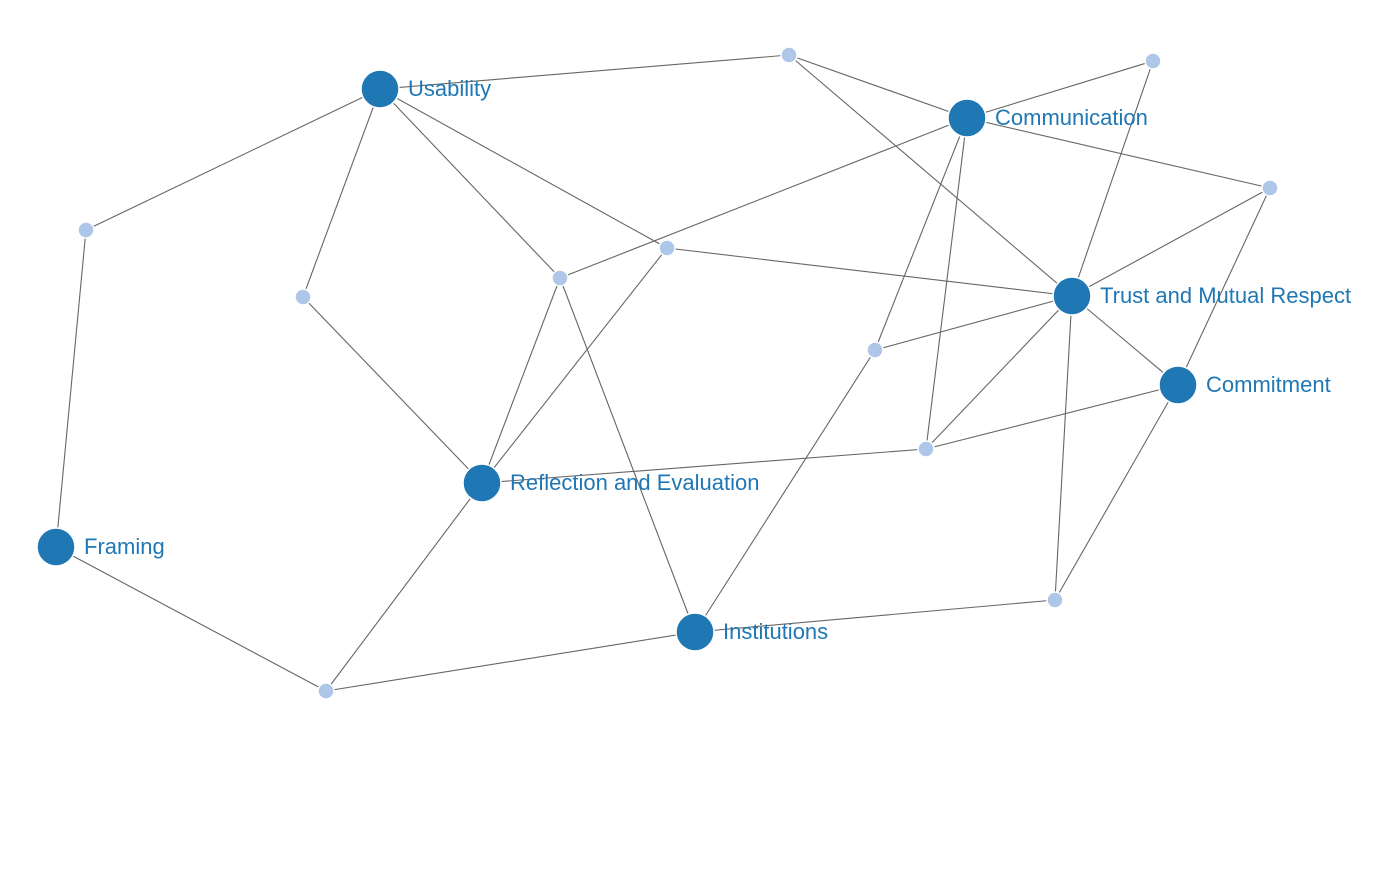 This screenshot has width=1397, height=878. I want to click on edge-usability-m5, so click(470, 183).